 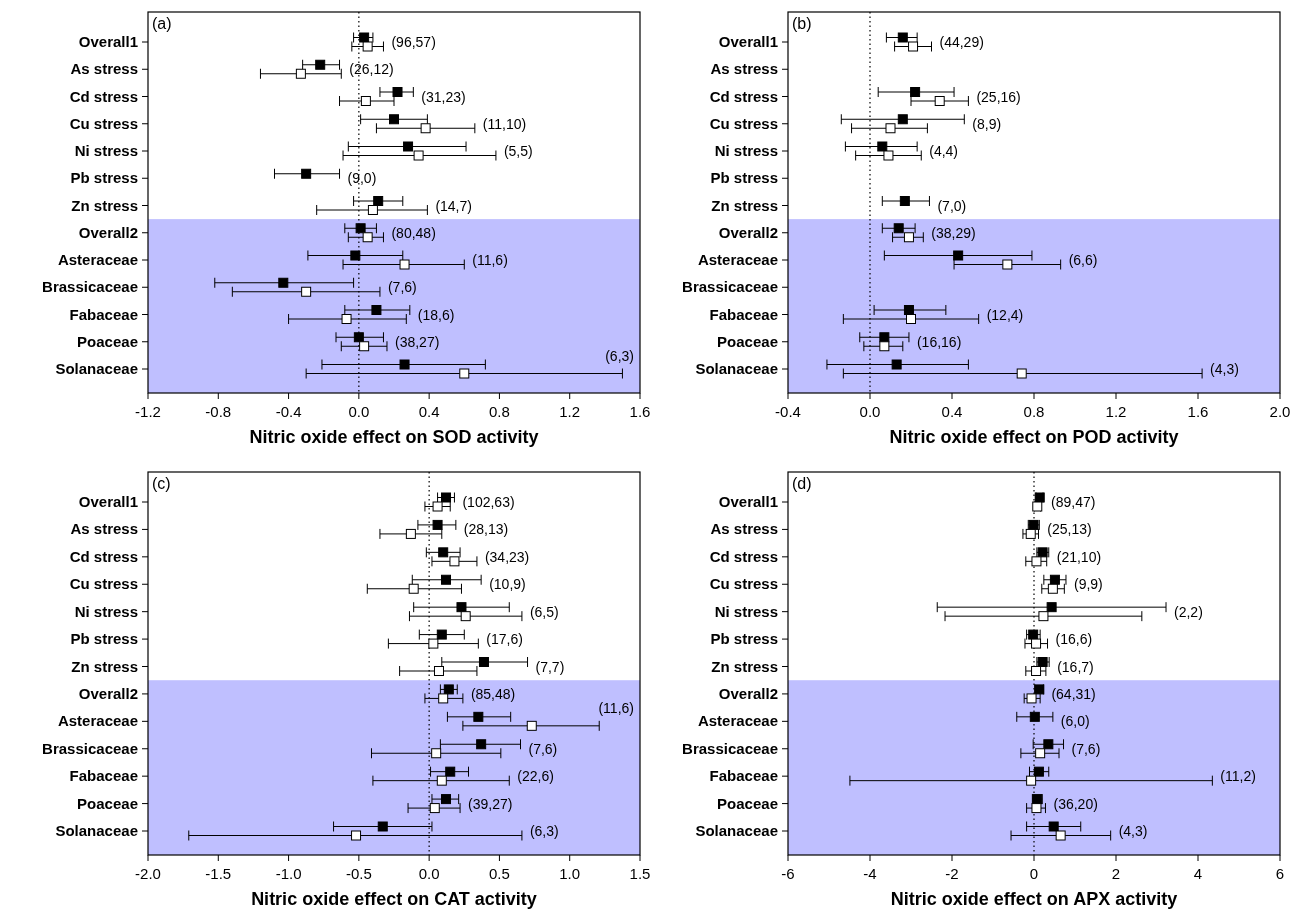 What do you see at coordinates (413, 232) in the screenshot?
I see `annotation: (80,48)` at bounding box center [413, 232].